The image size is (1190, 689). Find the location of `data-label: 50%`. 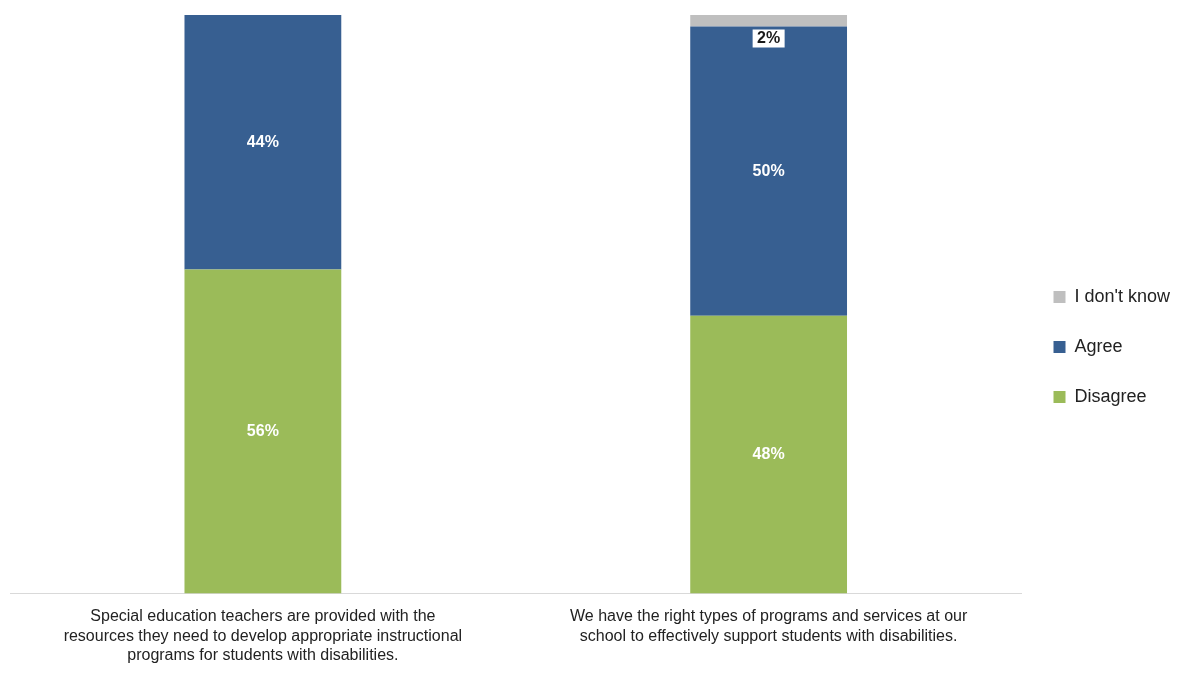

data-label: 50% is located at coordinates (768, 170).